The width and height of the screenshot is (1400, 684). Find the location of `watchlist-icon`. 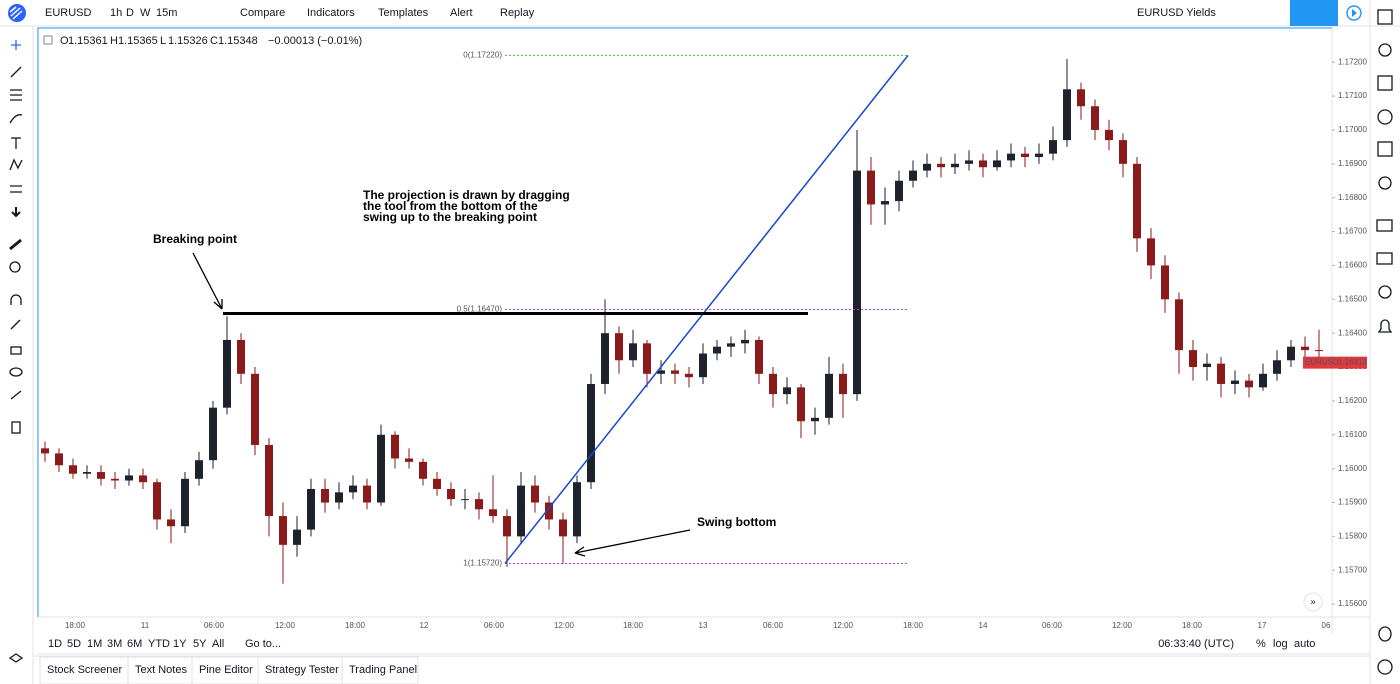

watchlist-icon is located at coordinates (1385, 17).